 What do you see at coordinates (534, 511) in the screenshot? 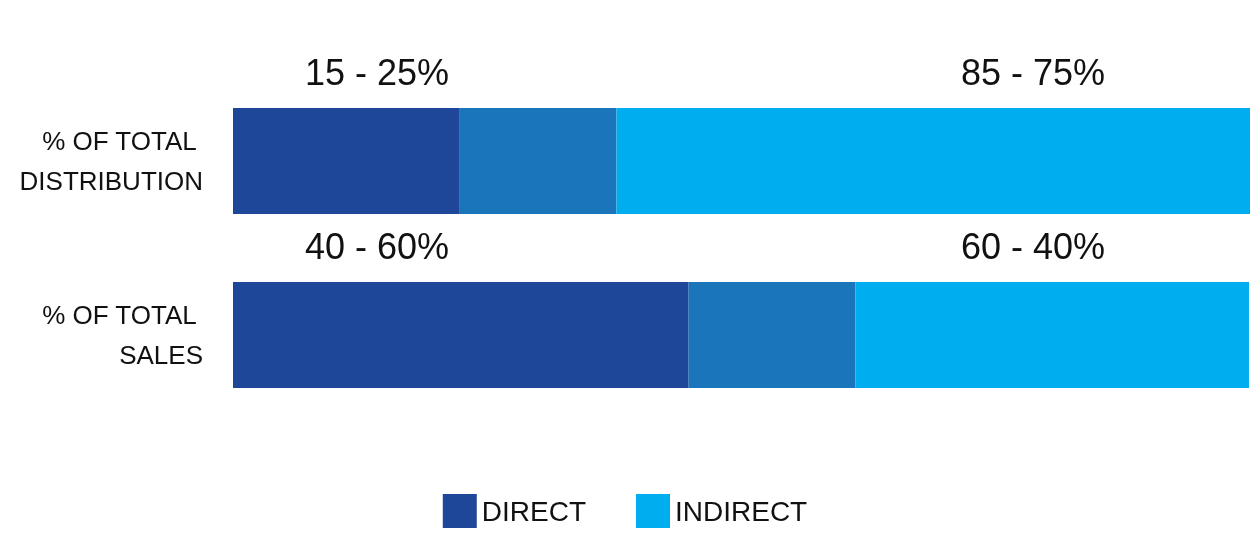
I see `legend-label: DIRECT` at bounding box center [534, 511].